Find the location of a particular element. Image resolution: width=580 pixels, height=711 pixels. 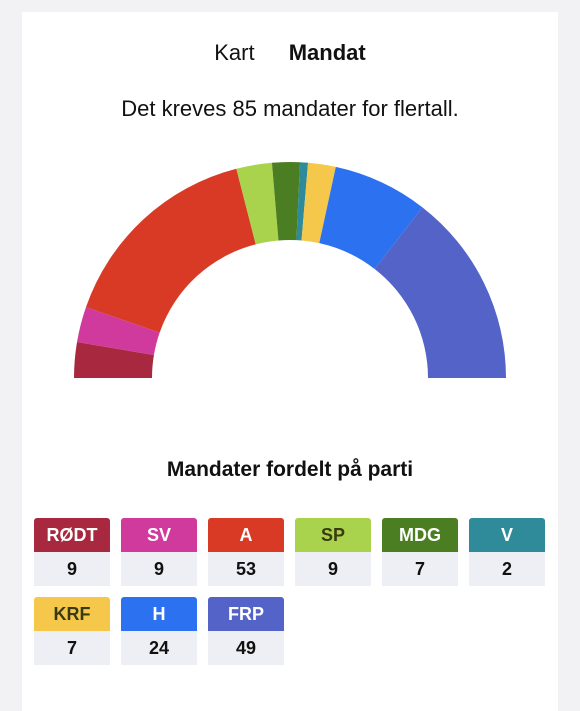

party-abbr: H is located at coordinates (159, 614).